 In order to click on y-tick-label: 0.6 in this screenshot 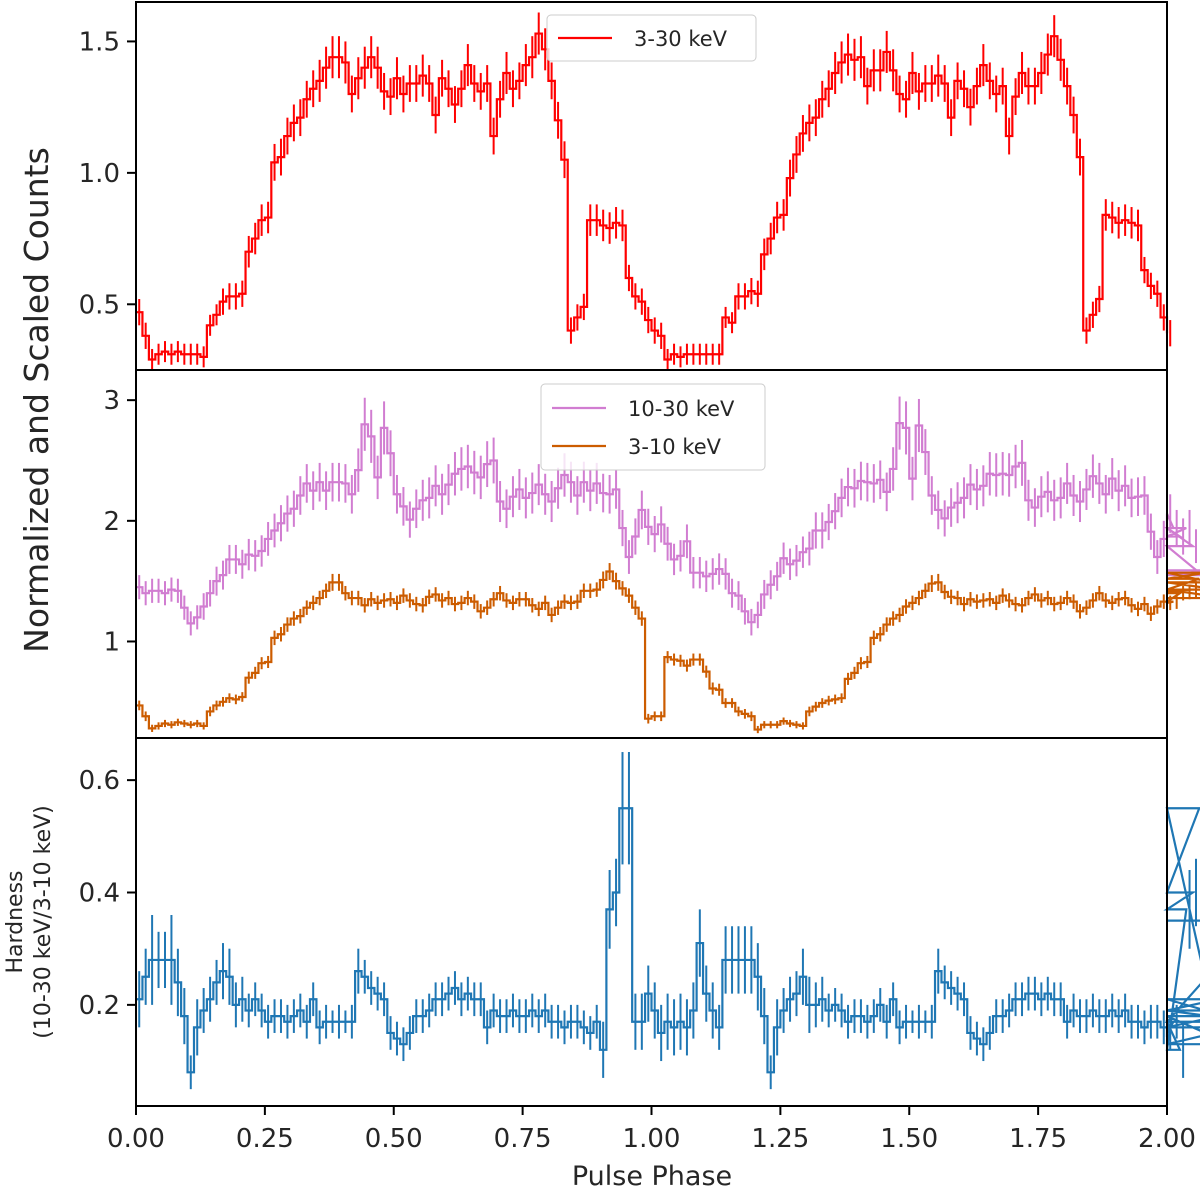, I will do `click(99, 781)`.